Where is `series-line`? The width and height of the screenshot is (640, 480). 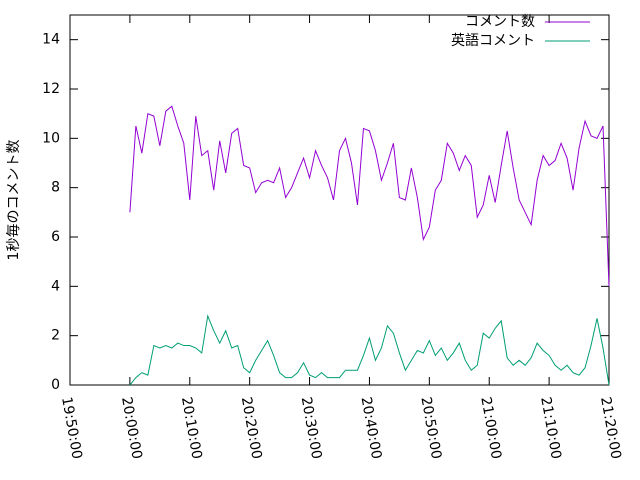
series-line is located at coordinates (369, 350).